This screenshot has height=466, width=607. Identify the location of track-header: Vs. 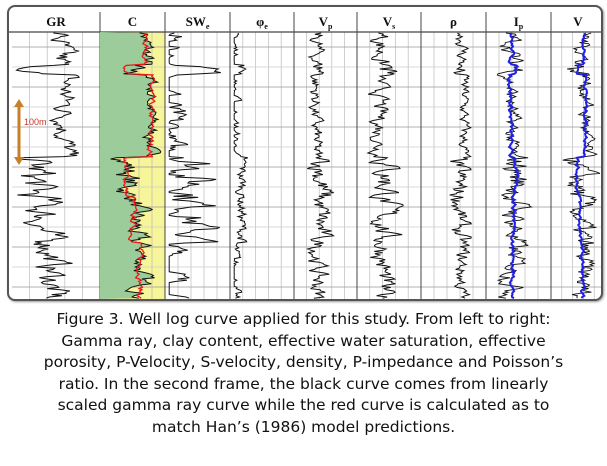
(389, 22).